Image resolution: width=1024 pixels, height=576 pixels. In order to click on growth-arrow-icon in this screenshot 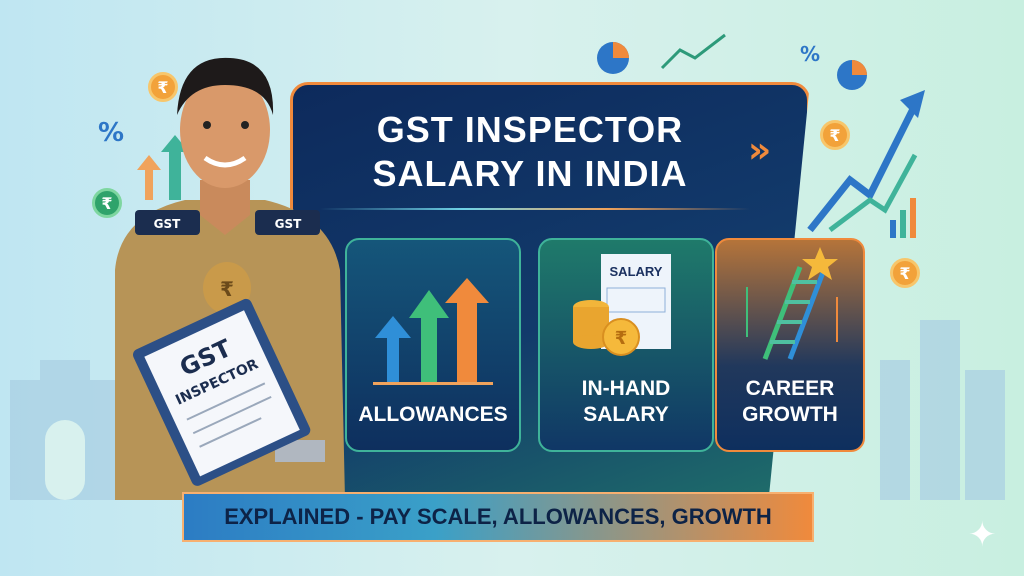, I will do `click(866, 164)`.